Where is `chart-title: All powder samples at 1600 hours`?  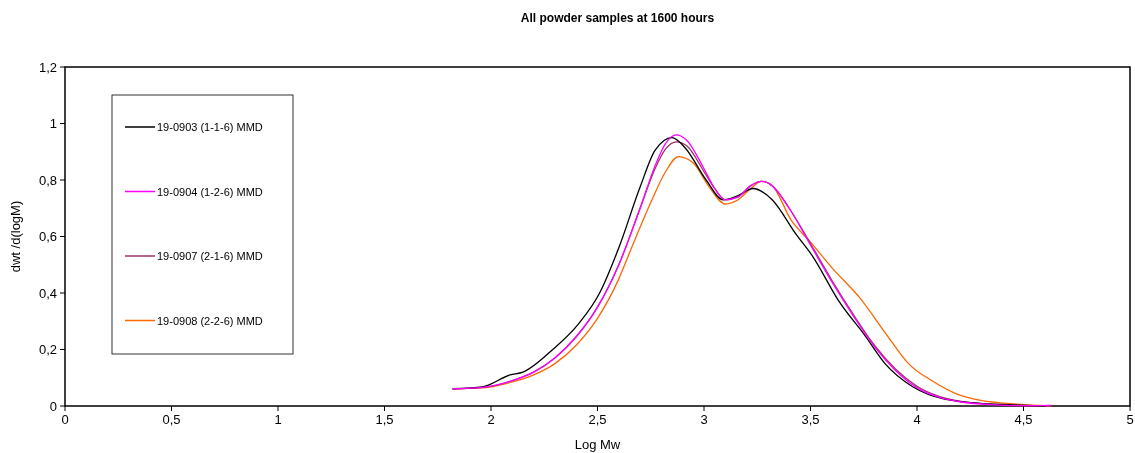 chart-title: All powder samples at 1600 hours is located at coordinates (617, 18).